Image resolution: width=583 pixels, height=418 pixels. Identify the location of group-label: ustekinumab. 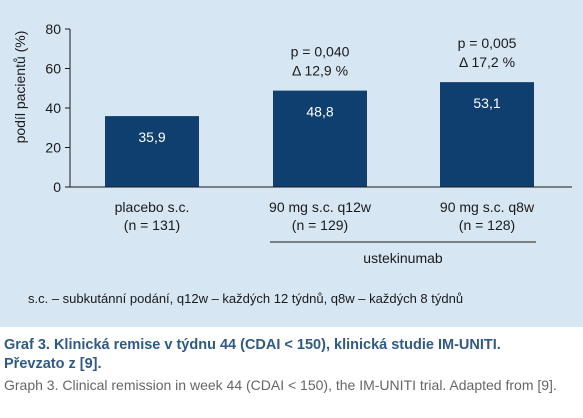
(403, 258).